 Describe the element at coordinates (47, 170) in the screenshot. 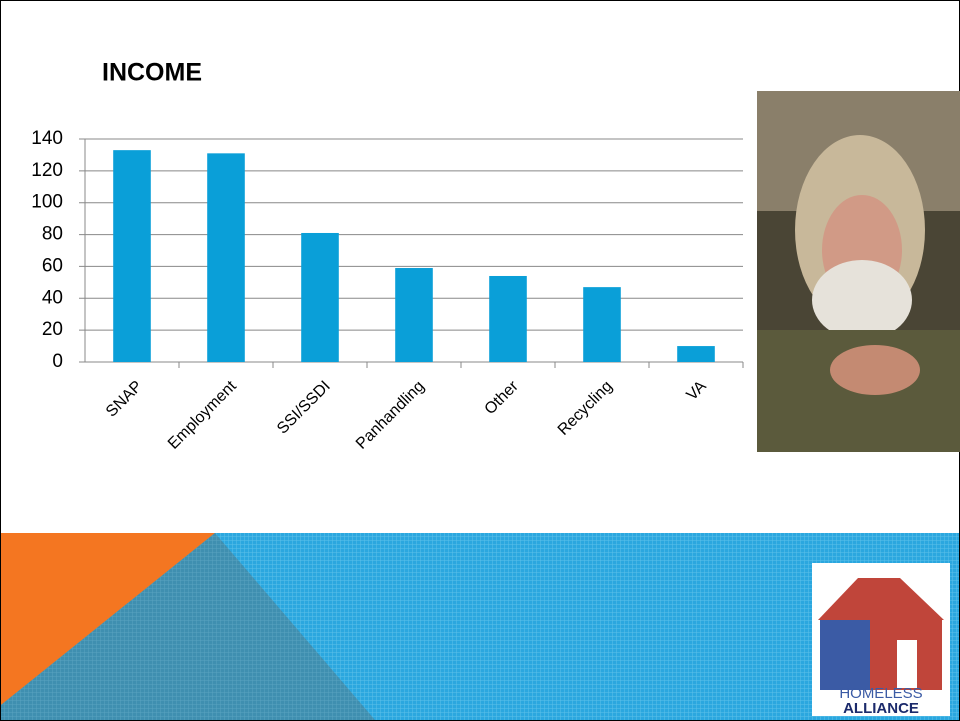

I see `y-tick-label: 120` at that location.